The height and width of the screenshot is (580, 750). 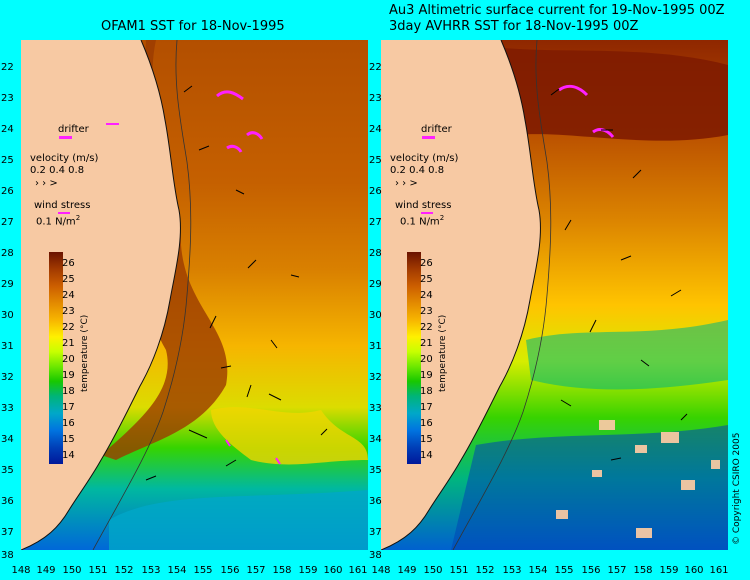 What do you see at coordinates (333, 570) in the screenshot?
I see `longitude-label: 160` at bounding box center [333, 570].